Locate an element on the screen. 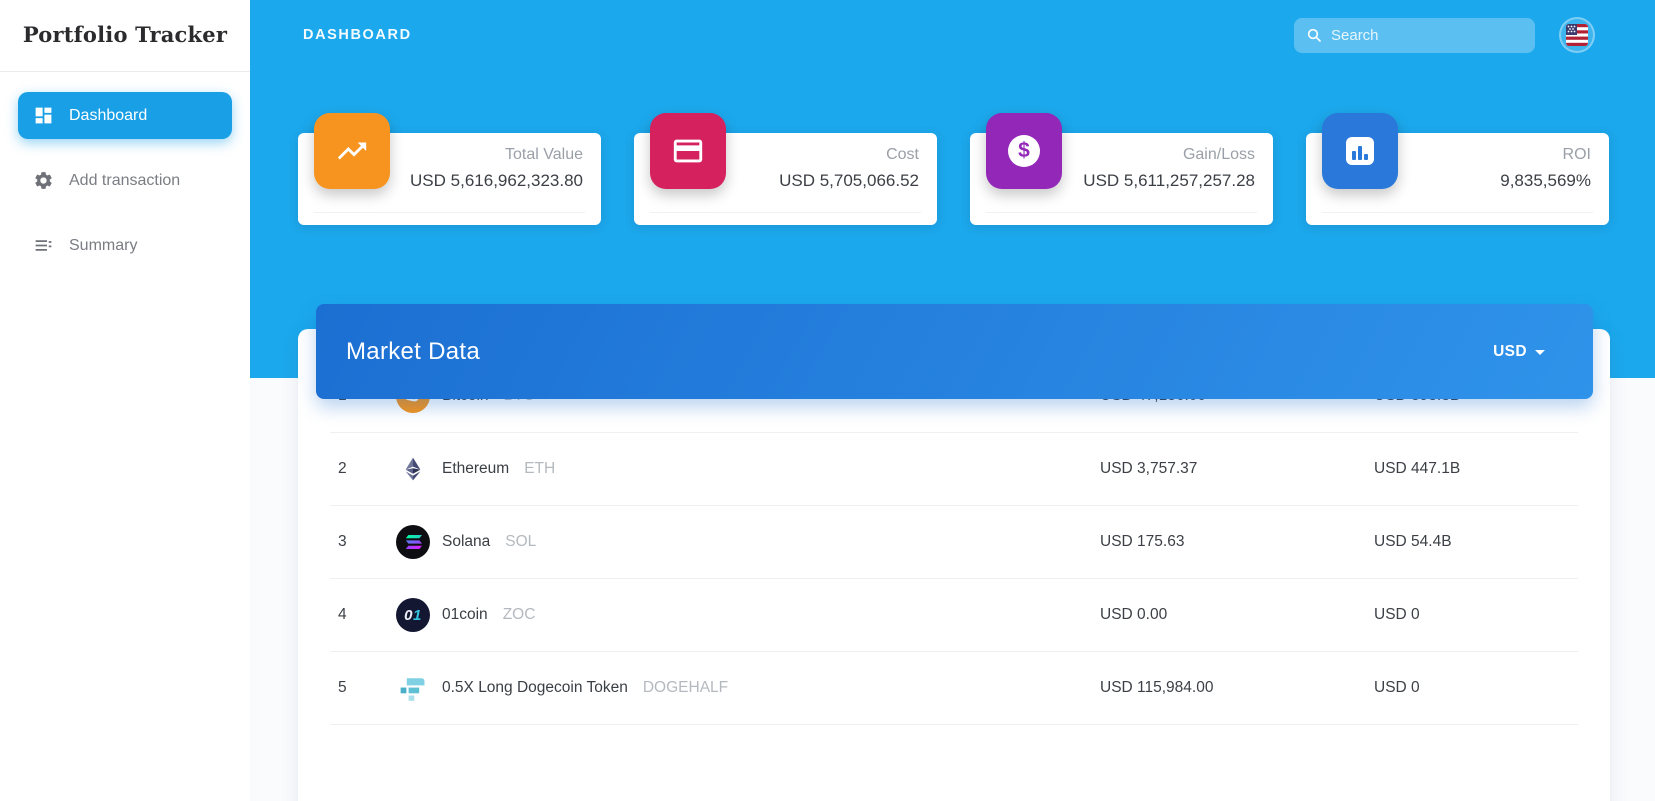 The image size is (1655, 801). search-icon is located at coordinates (1314, 35).